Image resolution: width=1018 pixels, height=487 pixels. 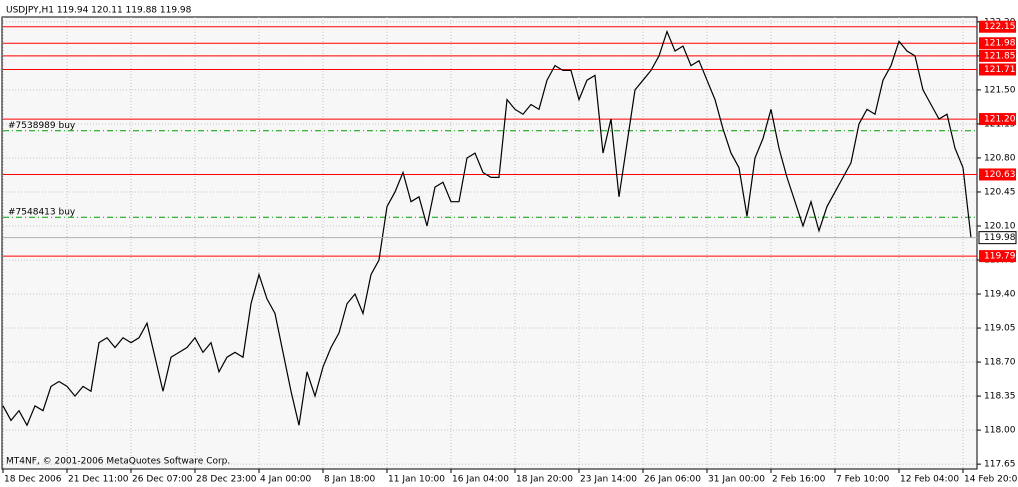 I want to click on level-label: 121.71, so click(x=1000, y=70).